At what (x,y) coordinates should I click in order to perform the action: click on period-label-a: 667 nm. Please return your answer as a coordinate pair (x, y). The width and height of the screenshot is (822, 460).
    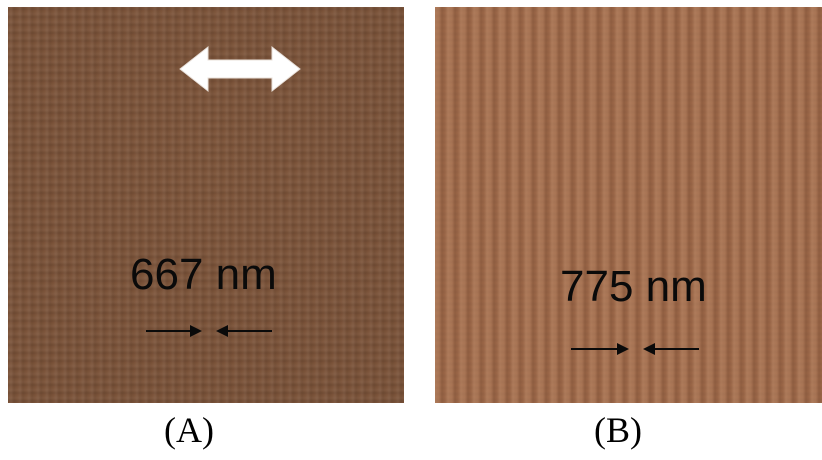
    Looking at the image, I should click on (203, 275).